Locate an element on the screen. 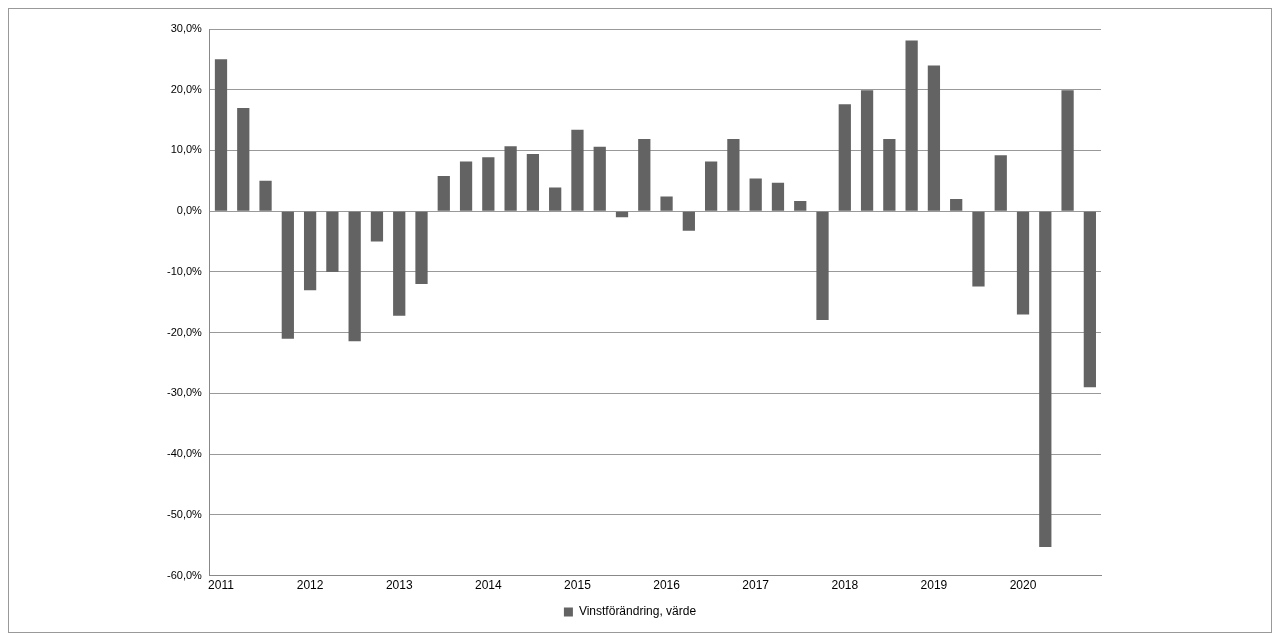  y-tick-label: -50,0% is located at coordinates (184, 513).